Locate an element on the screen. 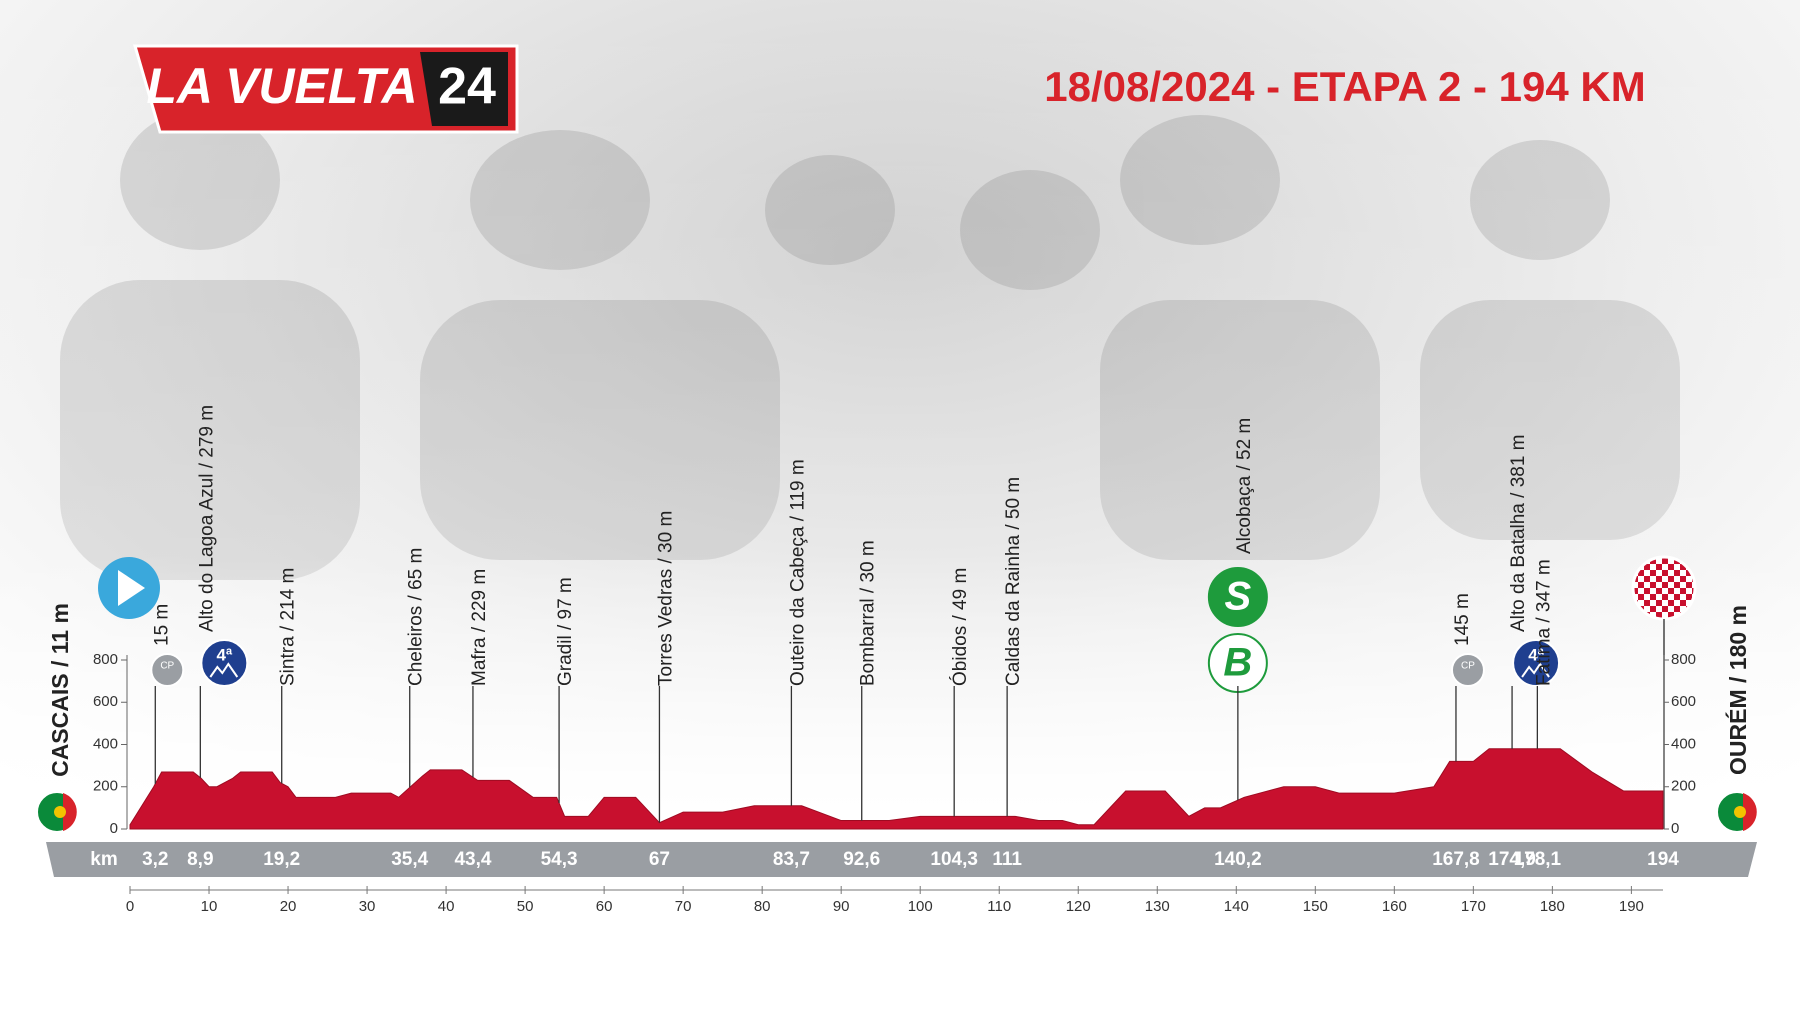 This screenshot has width=1800, height=1013. flag-start is located at coordinates (57, 812).